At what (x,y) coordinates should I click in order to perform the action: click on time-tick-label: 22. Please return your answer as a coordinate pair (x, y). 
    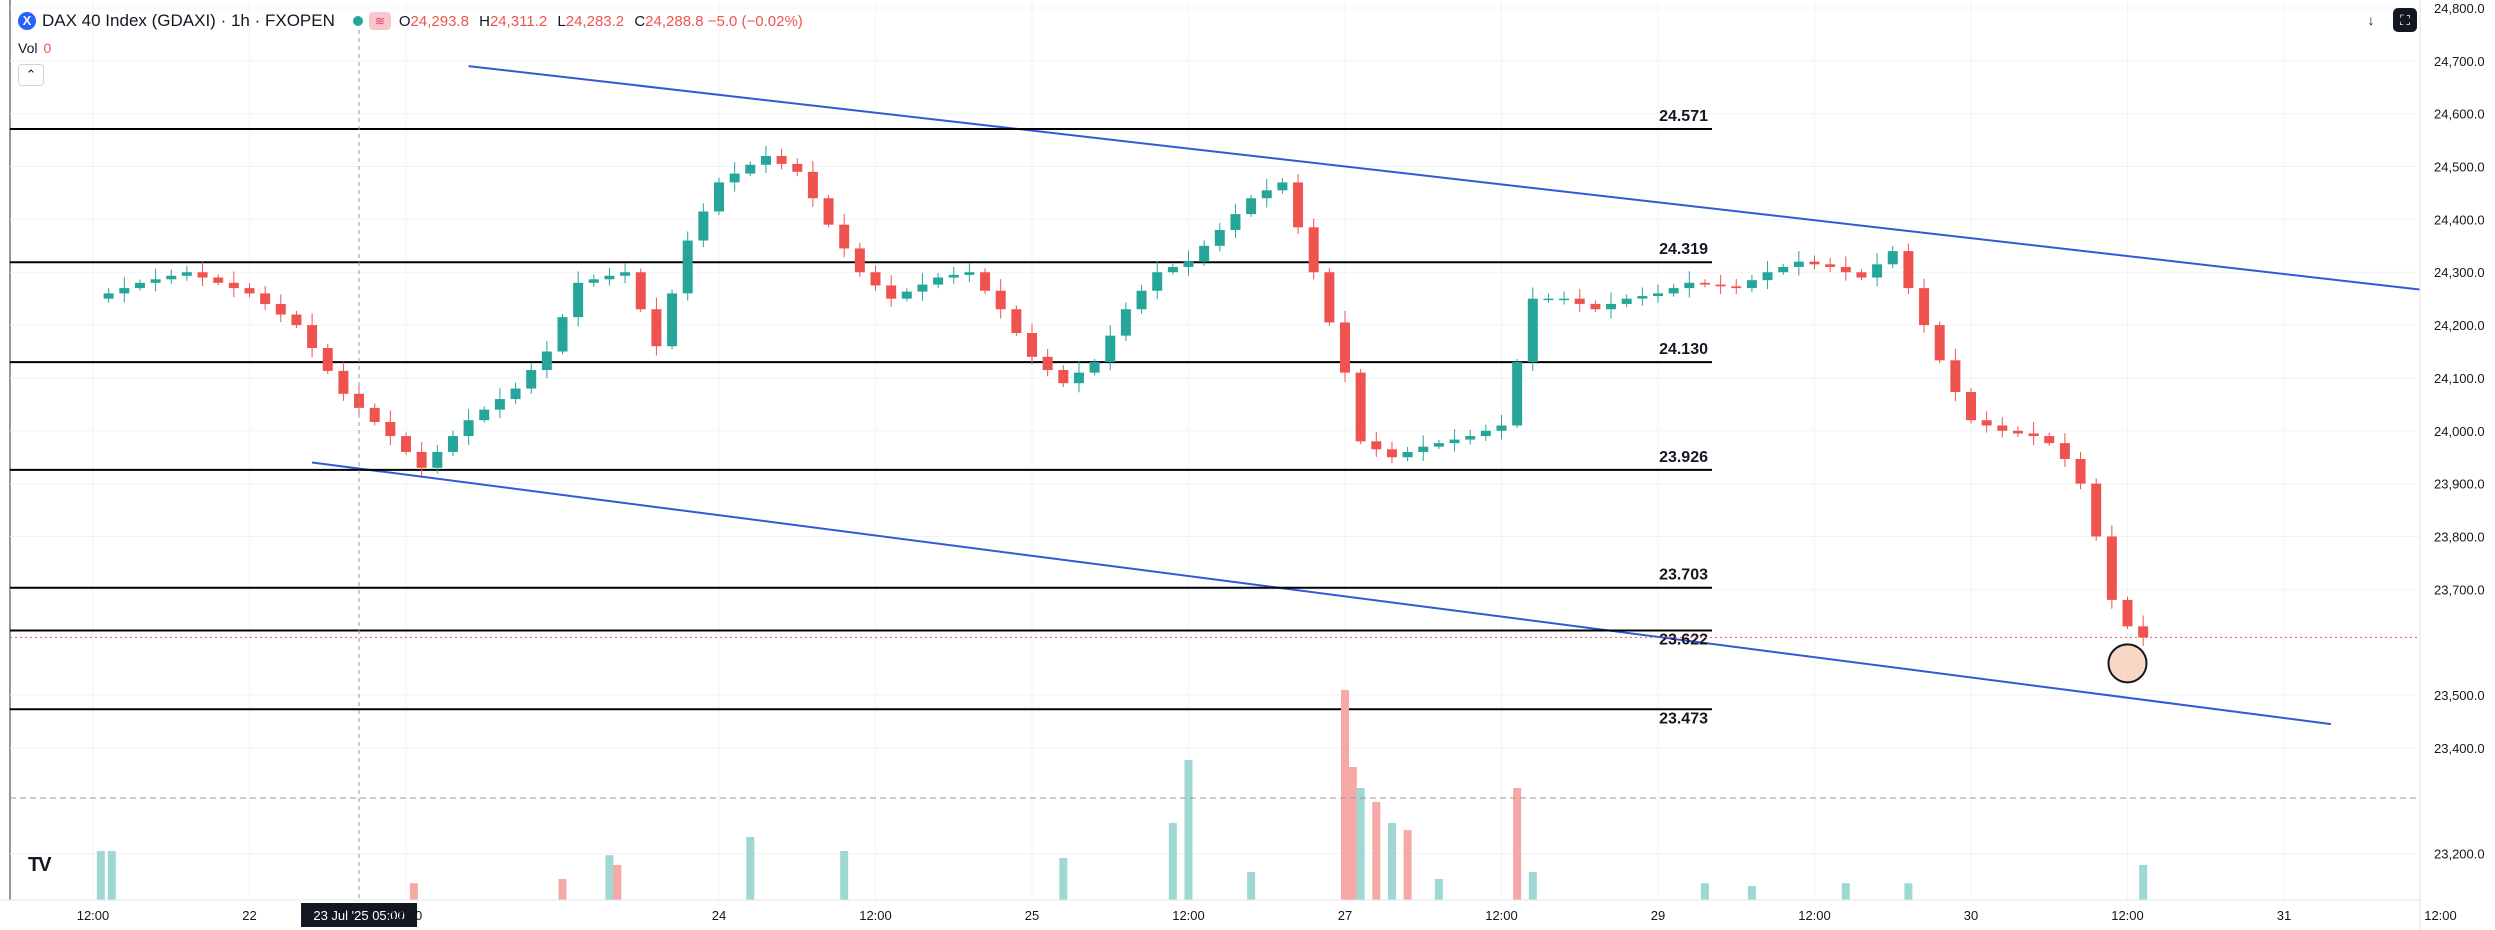
    Looking at the image, I should click on (249, 915).